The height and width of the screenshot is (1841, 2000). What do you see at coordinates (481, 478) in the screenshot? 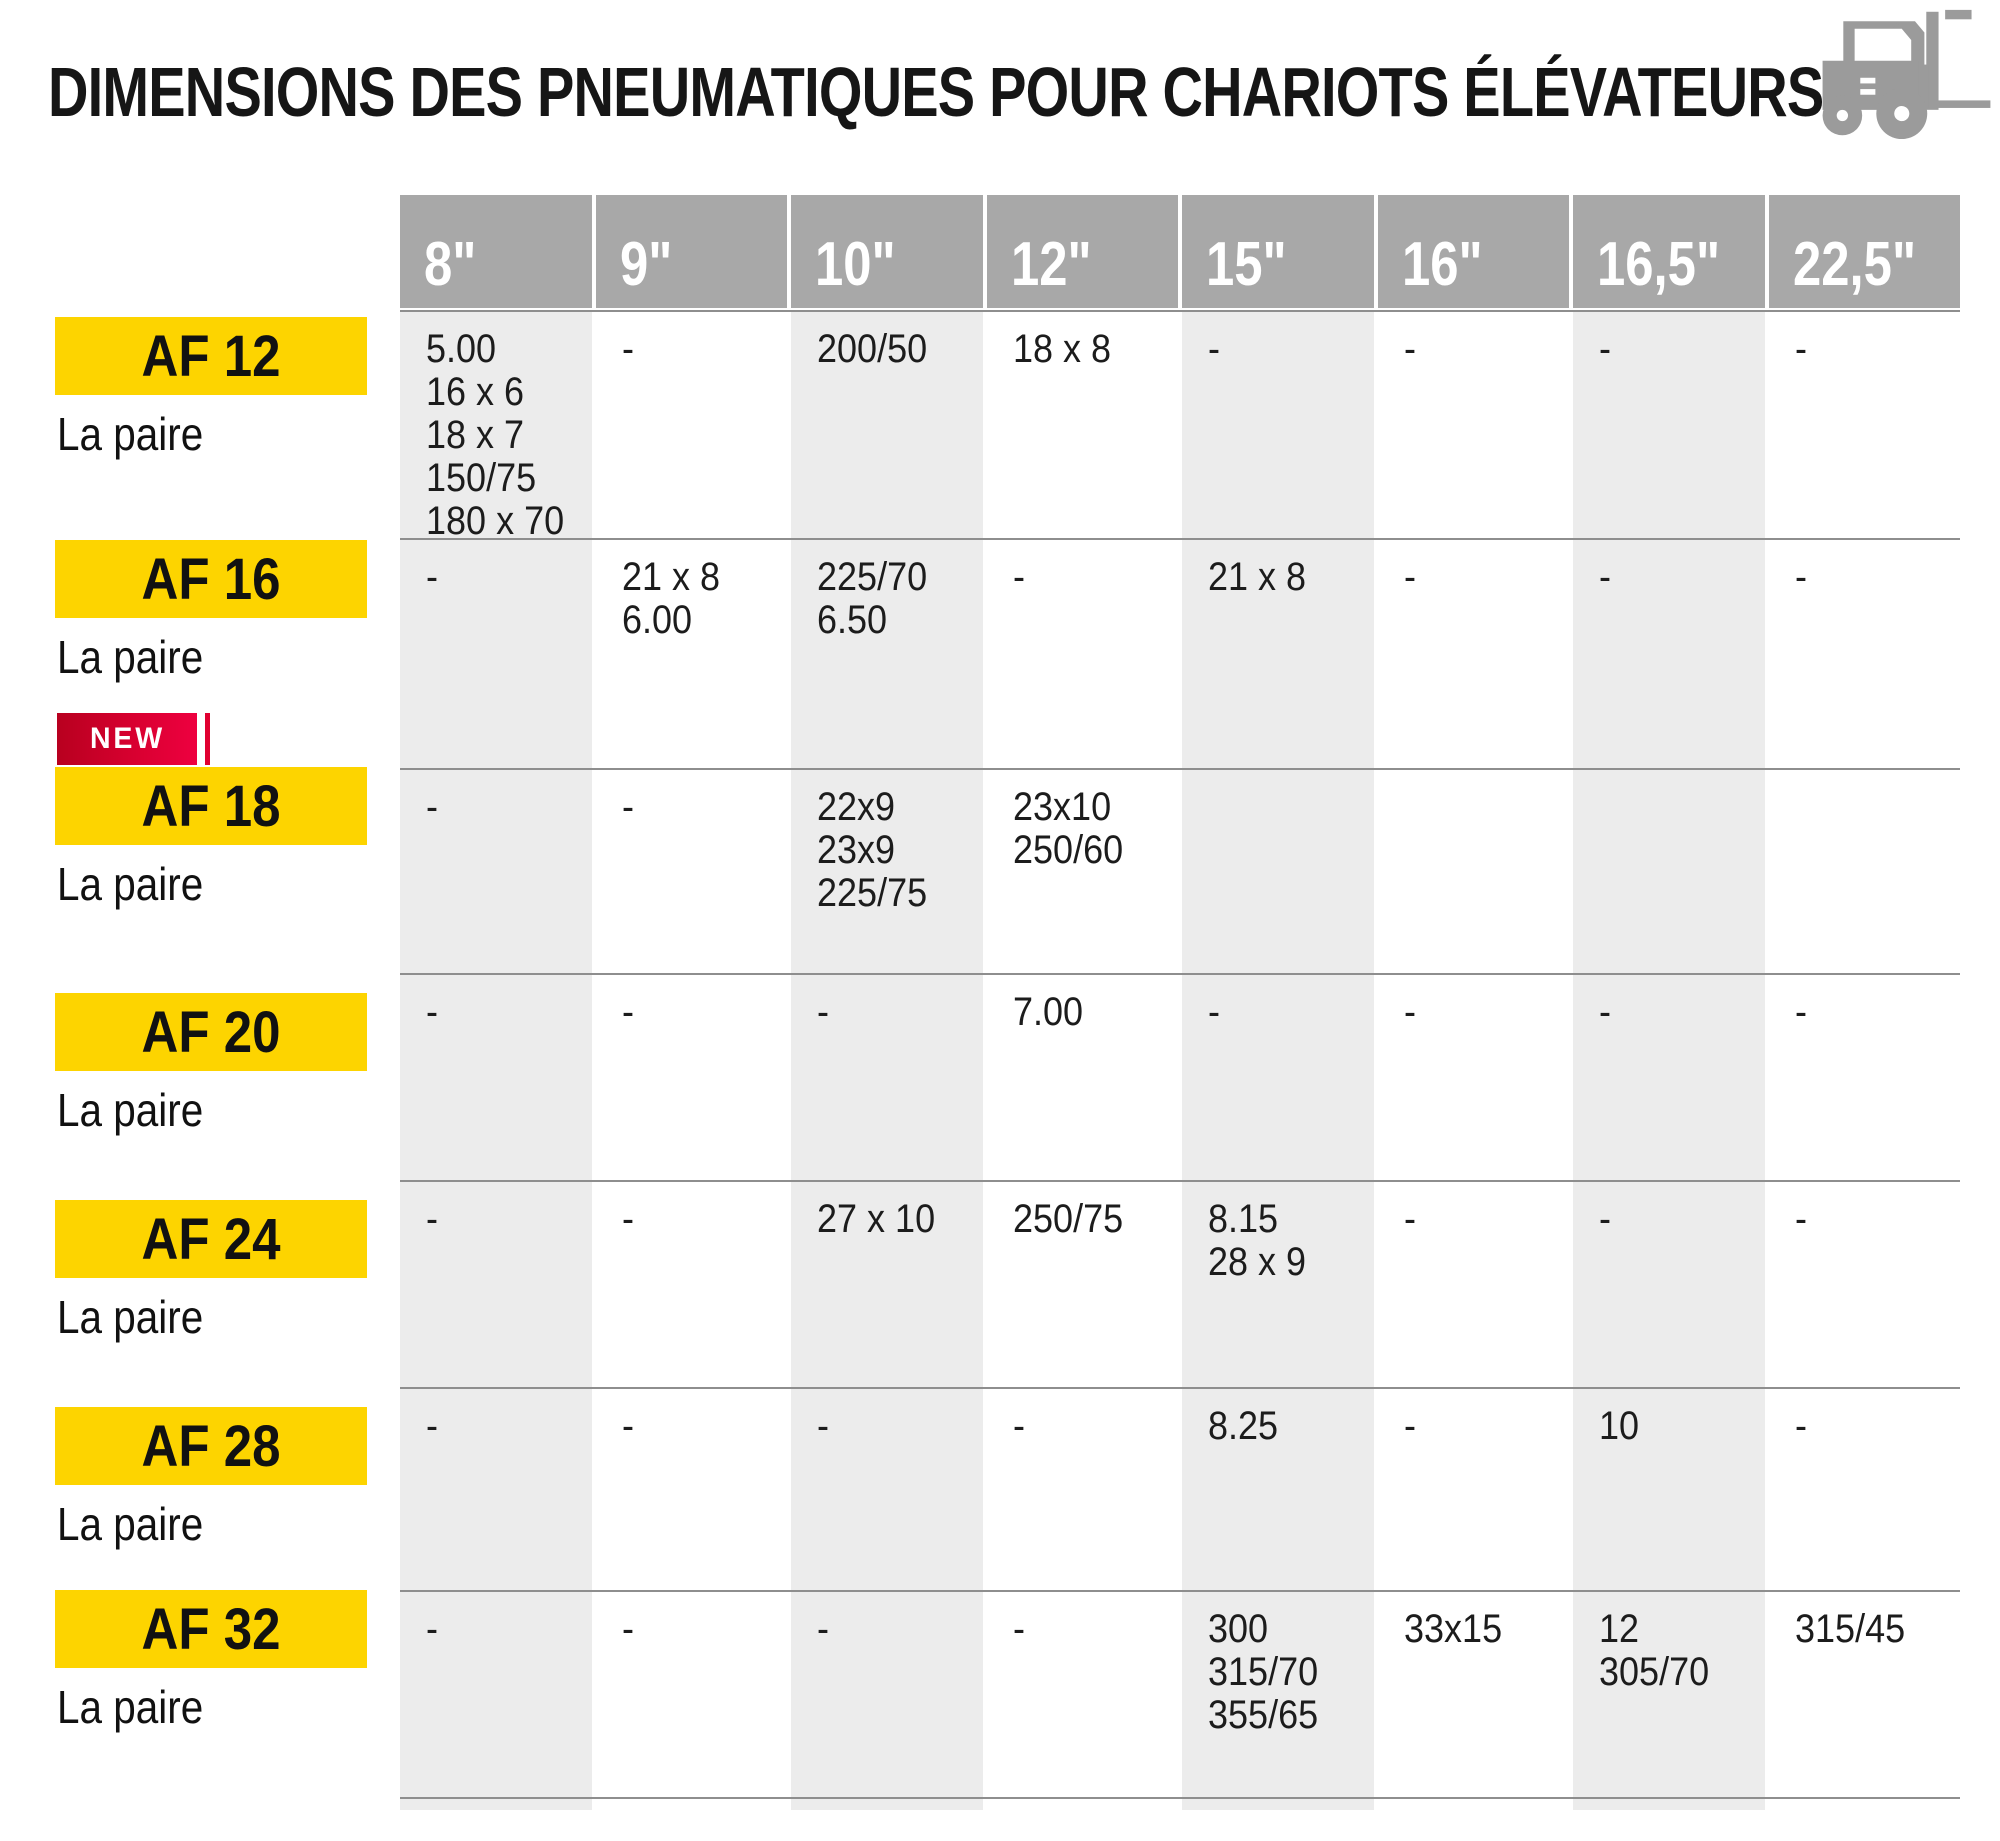
I see `cell-value: 150/75` at bounding box center [481, 478].